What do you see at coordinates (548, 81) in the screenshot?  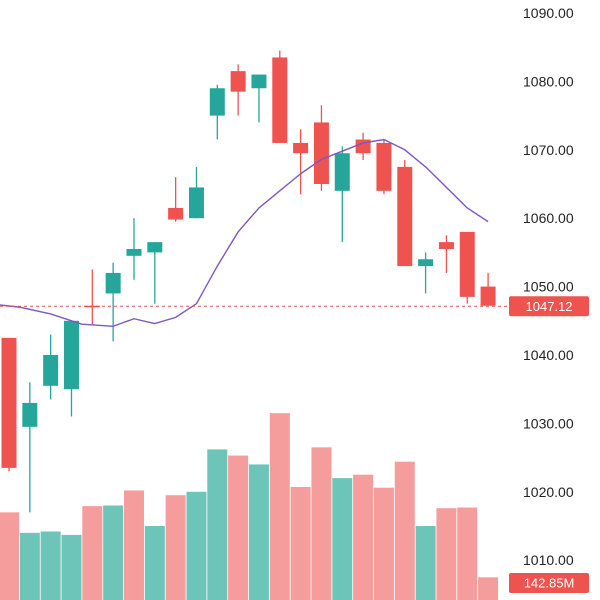 I see `y-tick-label: 1080.00` at bounding box center [548, 81].